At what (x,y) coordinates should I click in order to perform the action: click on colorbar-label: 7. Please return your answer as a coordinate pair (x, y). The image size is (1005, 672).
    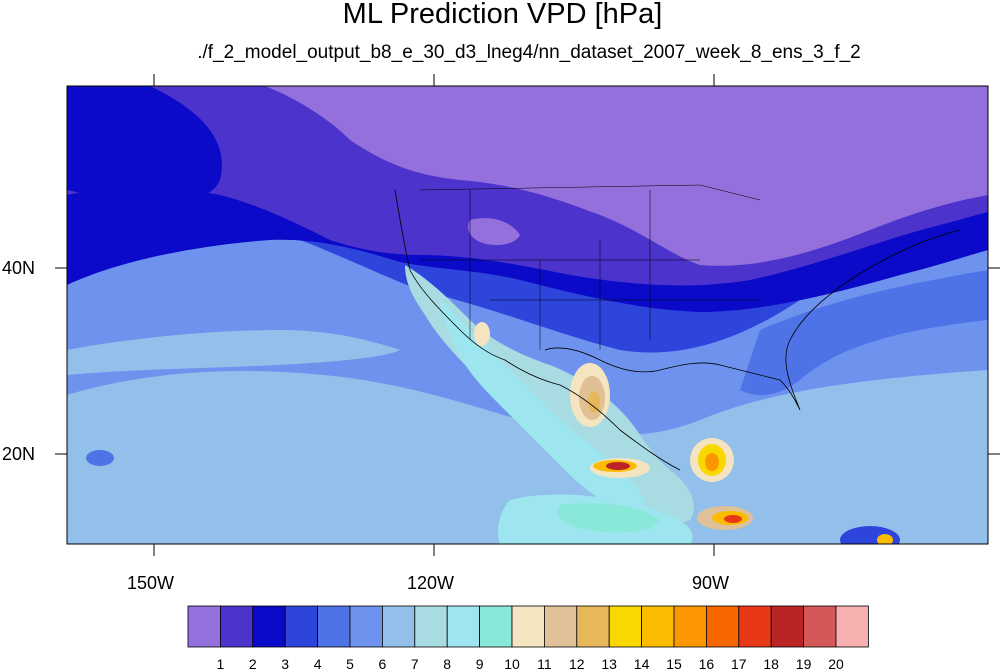
    Looking at the image, I should click on (414, 664).